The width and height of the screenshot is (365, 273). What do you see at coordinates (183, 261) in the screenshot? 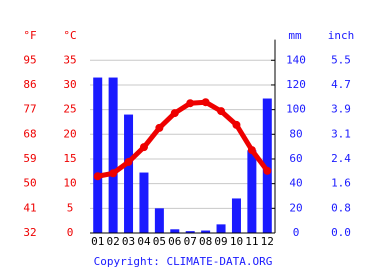
I see `copyright: Copyright: CLIMATE-DATA.ORG` at bounding box center [183, 261].